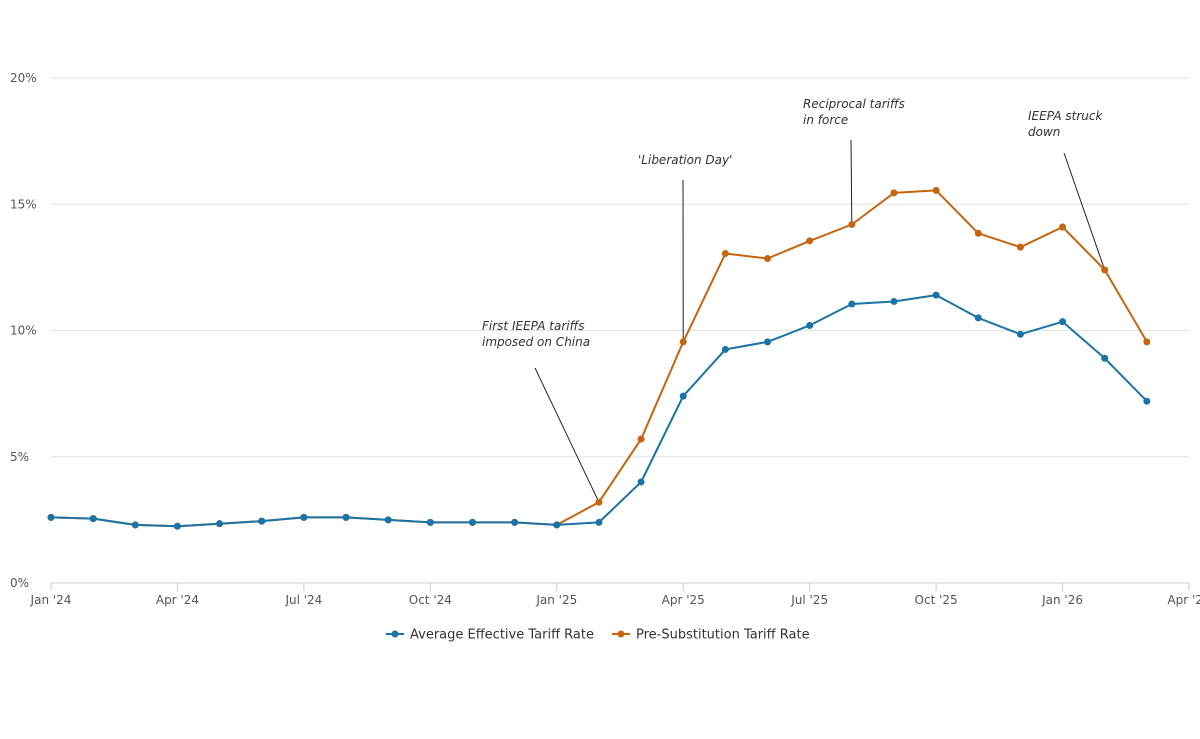 The image size is (1200, 739). I want to click on y-tick-label: 5%, so click(19, 457).